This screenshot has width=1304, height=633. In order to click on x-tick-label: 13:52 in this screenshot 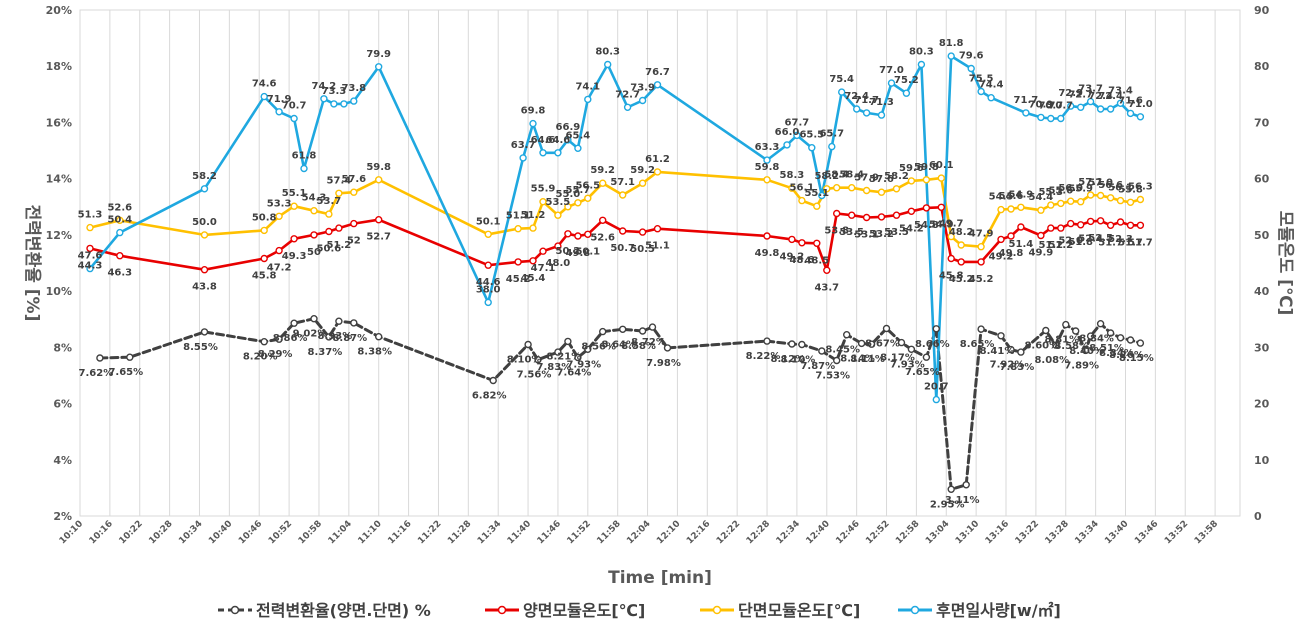, I will do `click(1176, 532)`.